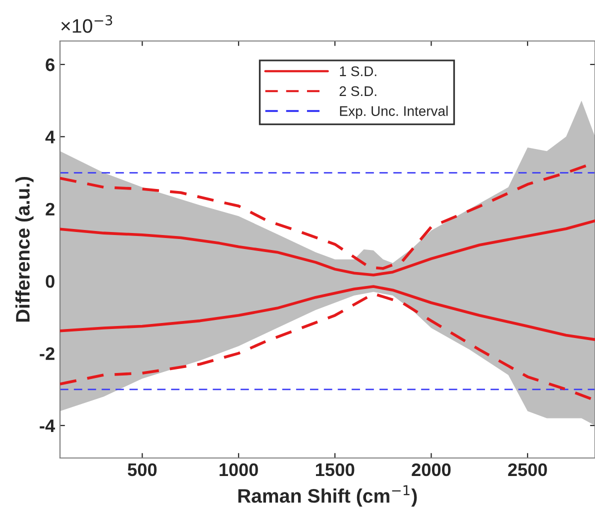 The width and height of the screenshot is (595, 527). Describe the element at coordinates (86, 24) in the screenshot. I see `text: ×10$^{−3}$` at that location.